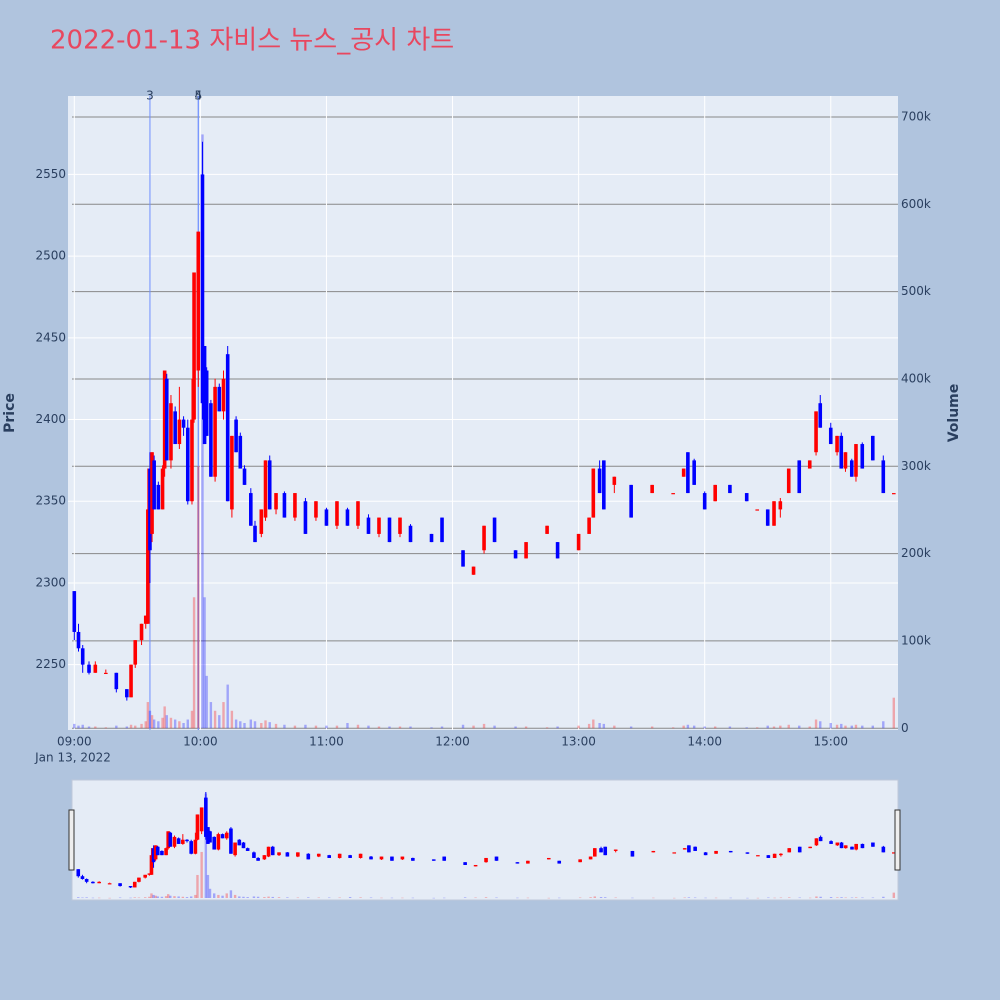 Image resolution: width=1000 pixels, height=1000 pixels. What do you see at coordinates (830, 742) in the screenshot?
I see `x-tick-label: 15:00` at bounding box center [830, 742].